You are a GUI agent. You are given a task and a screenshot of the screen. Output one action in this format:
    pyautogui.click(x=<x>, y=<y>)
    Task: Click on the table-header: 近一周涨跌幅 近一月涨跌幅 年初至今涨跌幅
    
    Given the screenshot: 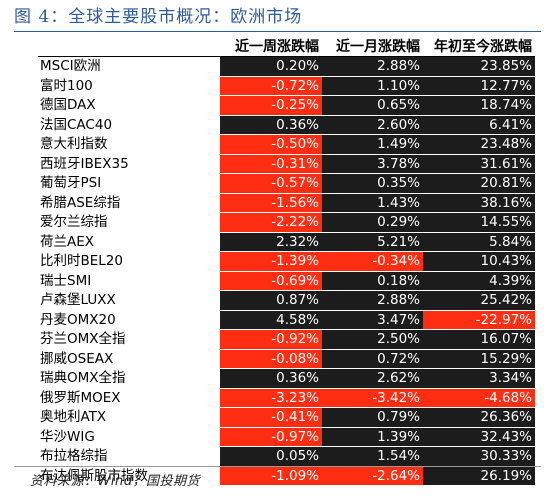 What is the action you would take?
    pyautogui.click(x=286, y=46)
    